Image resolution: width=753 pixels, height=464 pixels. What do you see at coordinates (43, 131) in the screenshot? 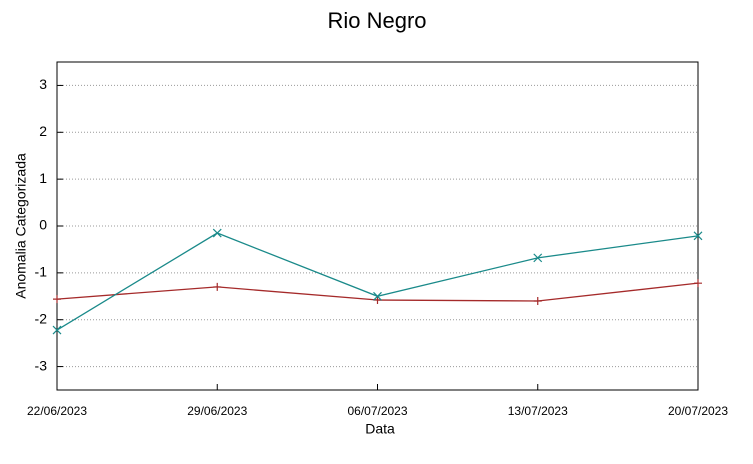
I see `y-tick-label: 2` at bounding box center [43, 131].